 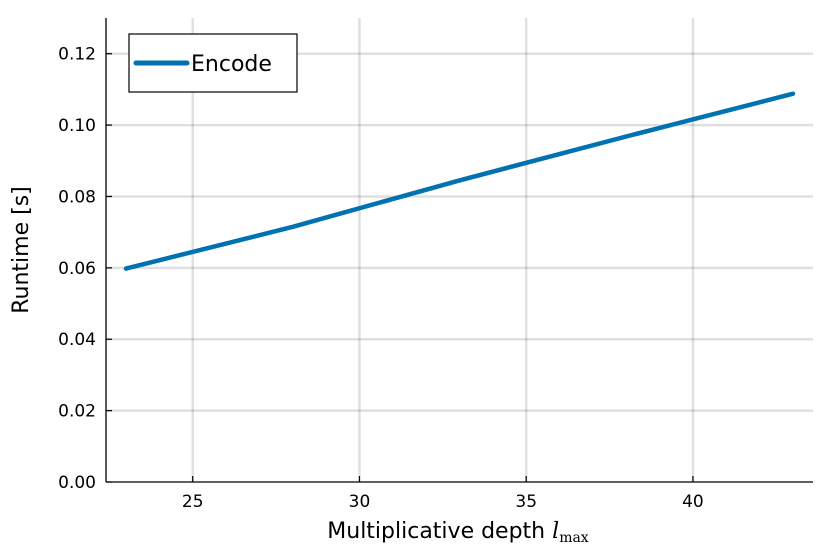 What do you see at coordinates (193, 502) in the screenshot?
I see `x-tick-label-0: 25` at bounding box center [193, 502].